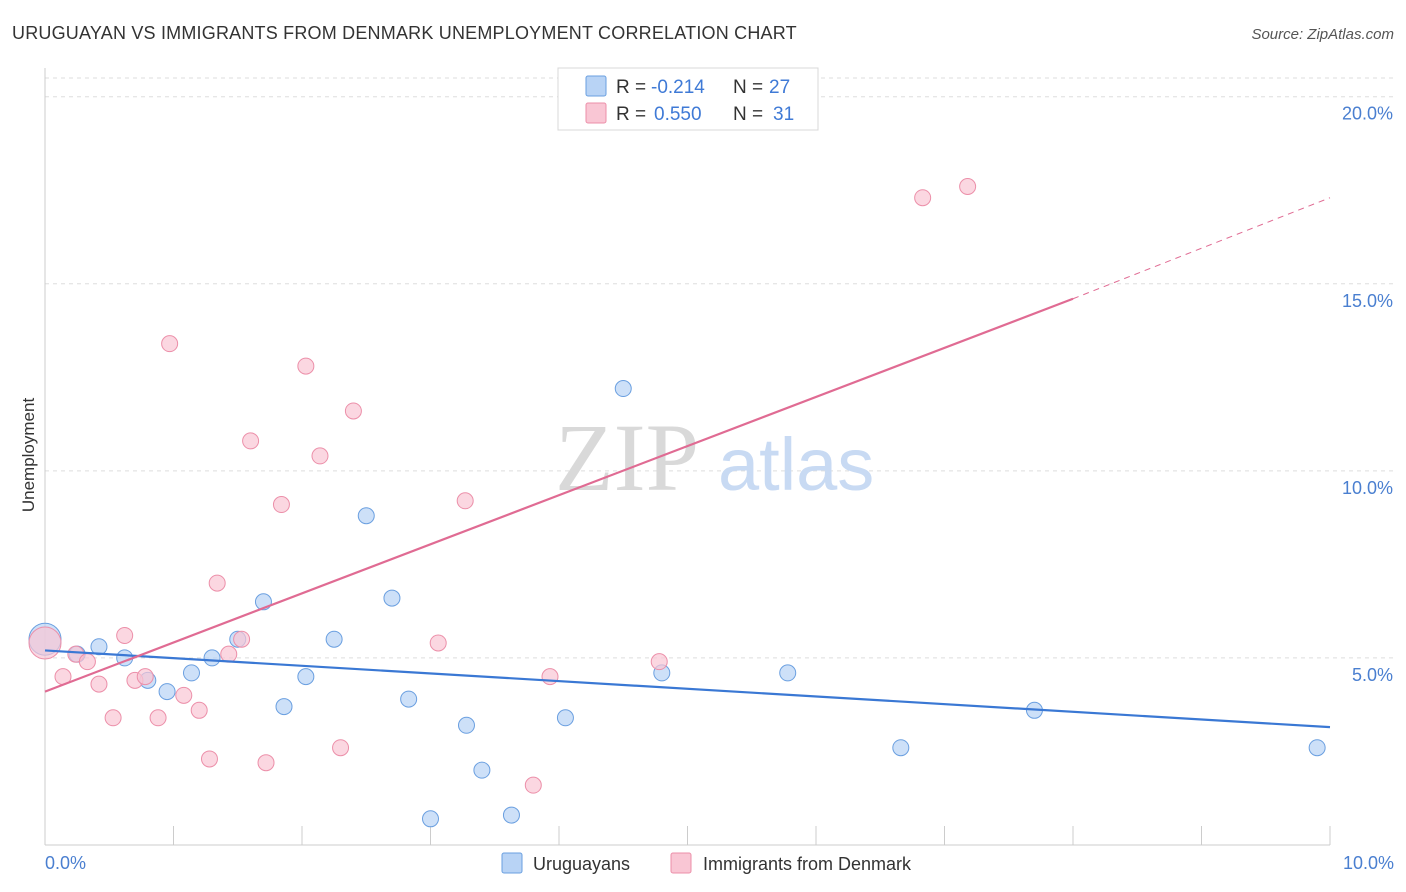 The image size is (1406, 892). What do you see at coordinates (748, 114) in the screenshot?
I see `legend-n-label-pink: N =` at bounding box center [748, 114].